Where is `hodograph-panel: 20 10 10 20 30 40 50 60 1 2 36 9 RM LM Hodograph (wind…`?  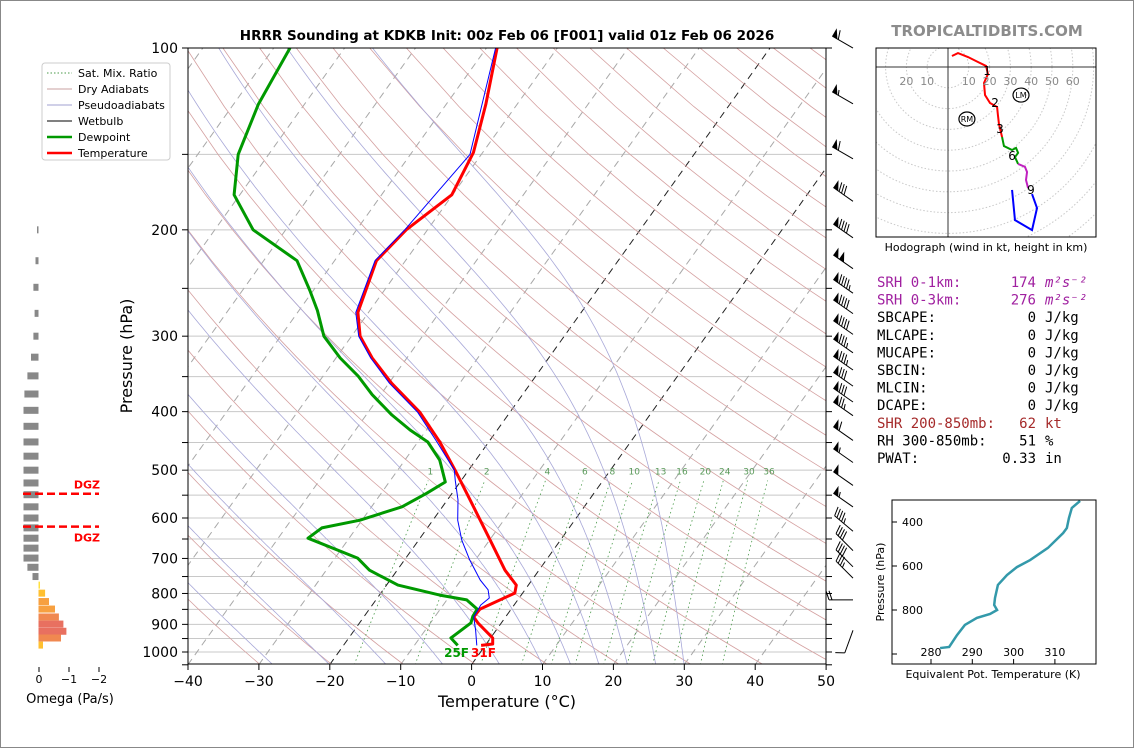 hodograph-panel: 20 10 10 20 30 40 50 60 1 2 36 9 RM LM Hodograph (wind… is located at coordinates (986, 150).